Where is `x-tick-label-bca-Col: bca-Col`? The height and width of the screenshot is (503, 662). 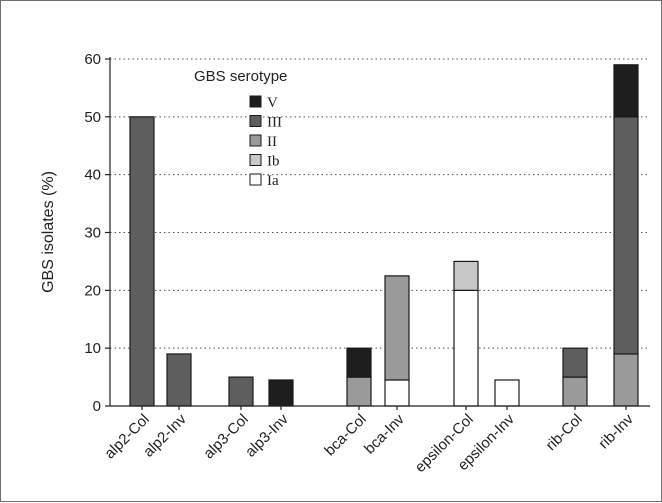
x-tick-label-bca-Col: bca-Col is located at coordinates (345, 435).